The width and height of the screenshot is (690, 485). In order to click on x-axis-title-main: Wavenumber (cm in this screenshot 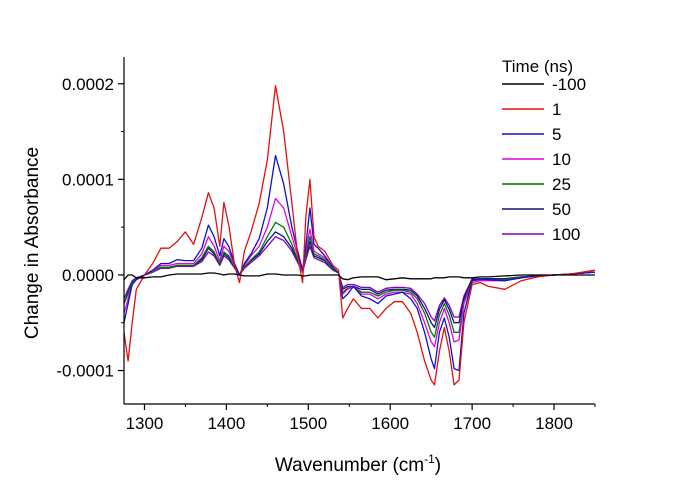, I will do `click(349, 465)`.